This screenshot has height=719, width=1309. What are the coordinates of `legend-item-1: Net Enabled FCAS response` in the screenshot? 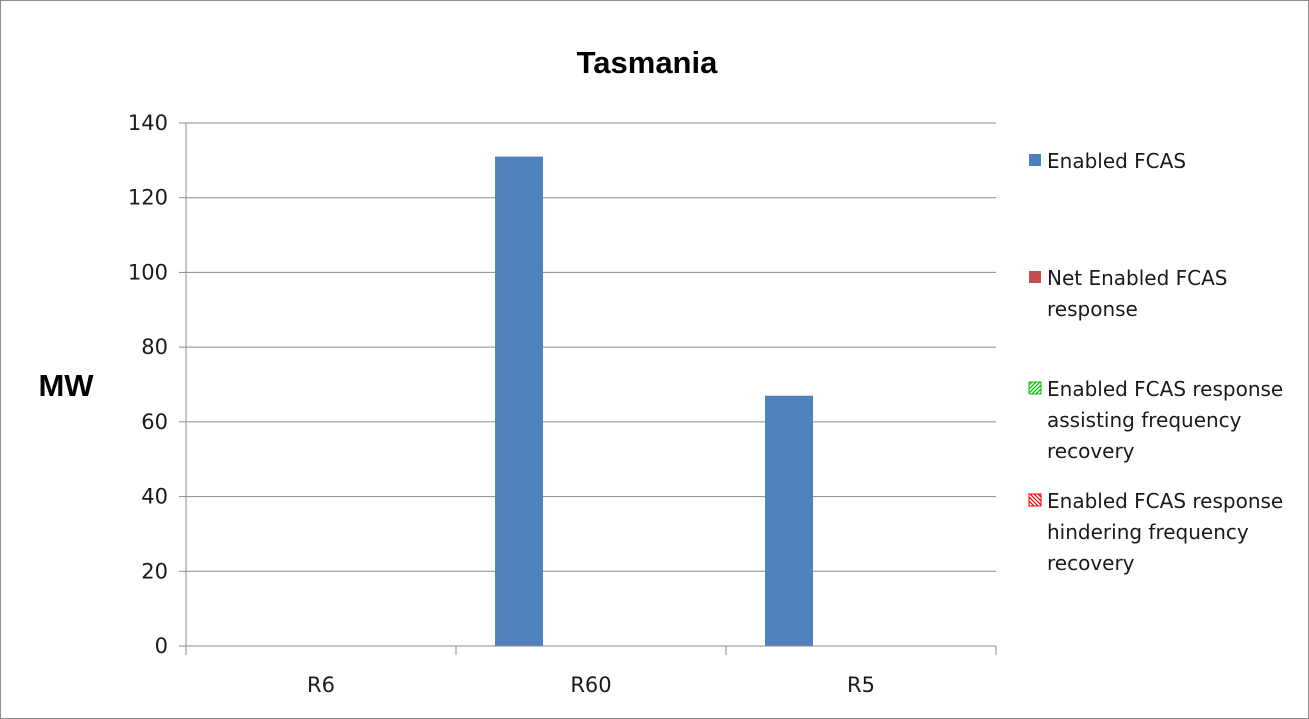 It's located at (1128, 293).